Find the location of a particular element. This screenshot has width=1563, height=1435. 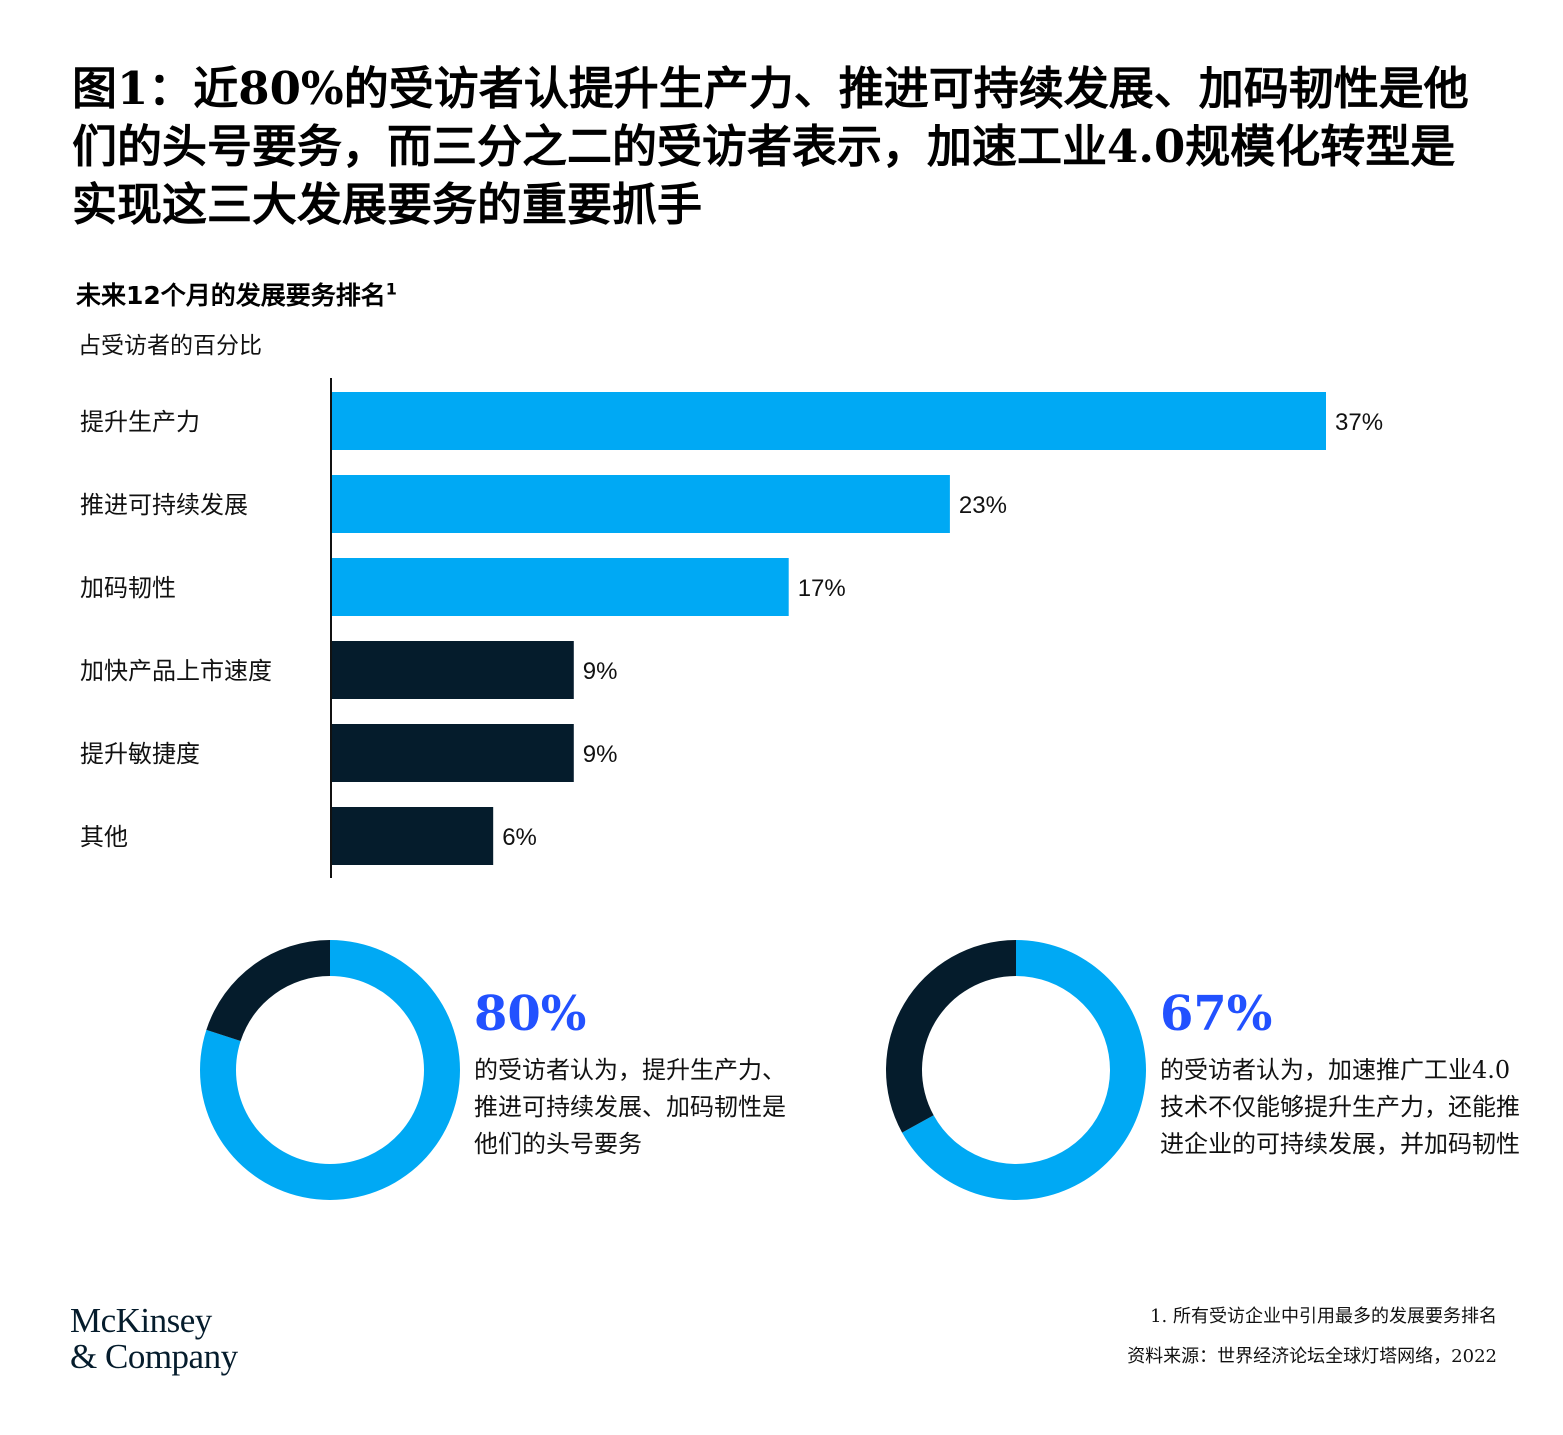

donut-80-svg is located at coordinates (330, 1070).